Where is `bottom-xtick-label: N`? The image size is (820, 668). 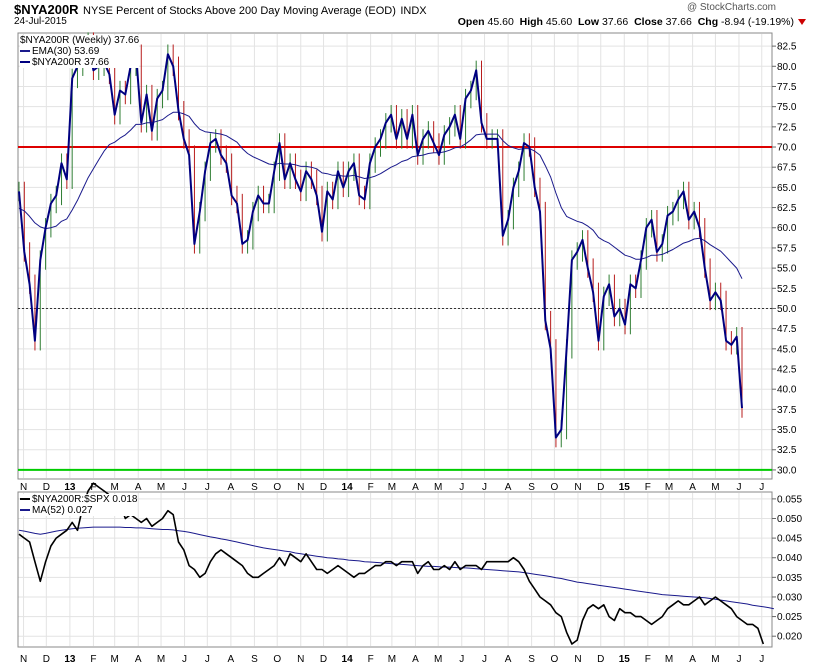
bottom-xtick-label: N is located at coordinates (577, 659).